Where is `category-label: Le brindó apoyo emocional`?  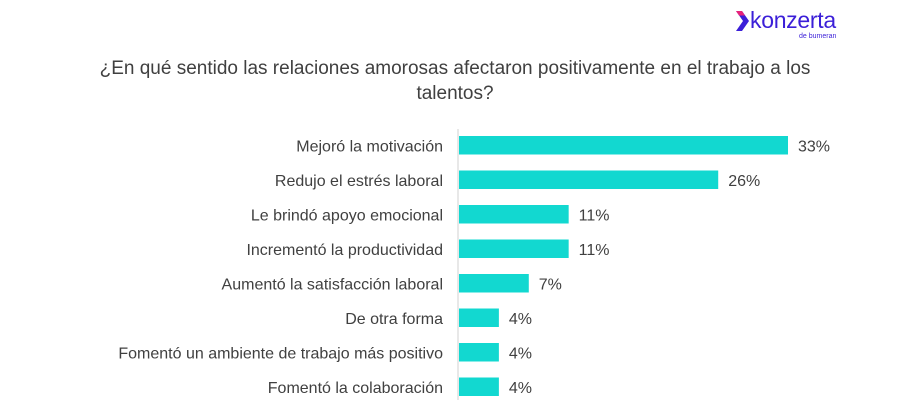 category-label: Le brindó apoyo emocional is located at coordinates (347, 215).